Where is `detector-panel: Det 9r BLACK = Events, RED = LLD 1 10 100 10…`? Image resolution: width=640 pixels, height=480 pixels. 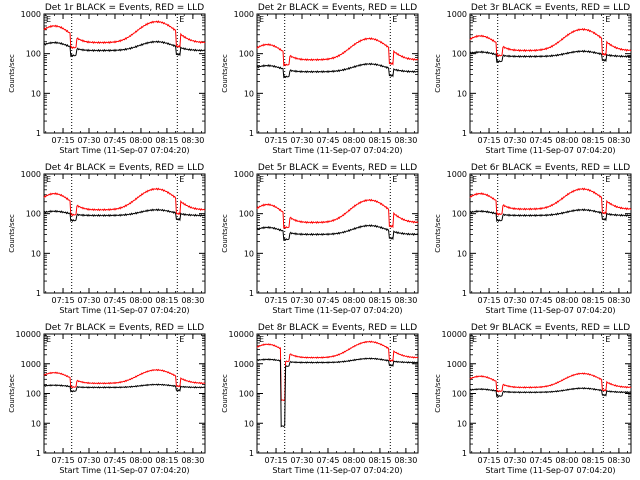
detector-panel: Det 9r BLACK = Events, RED = LLD 1 10 100 10… is located at coordinates (532, 400).